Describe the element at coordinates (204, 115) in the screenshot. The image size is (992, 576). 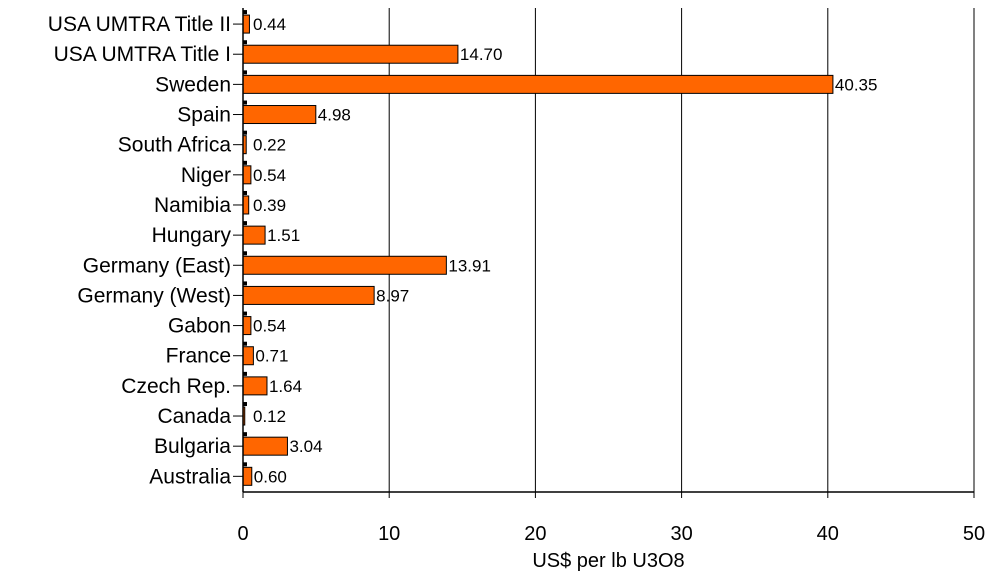
I see `category-label: Spain` at that location.